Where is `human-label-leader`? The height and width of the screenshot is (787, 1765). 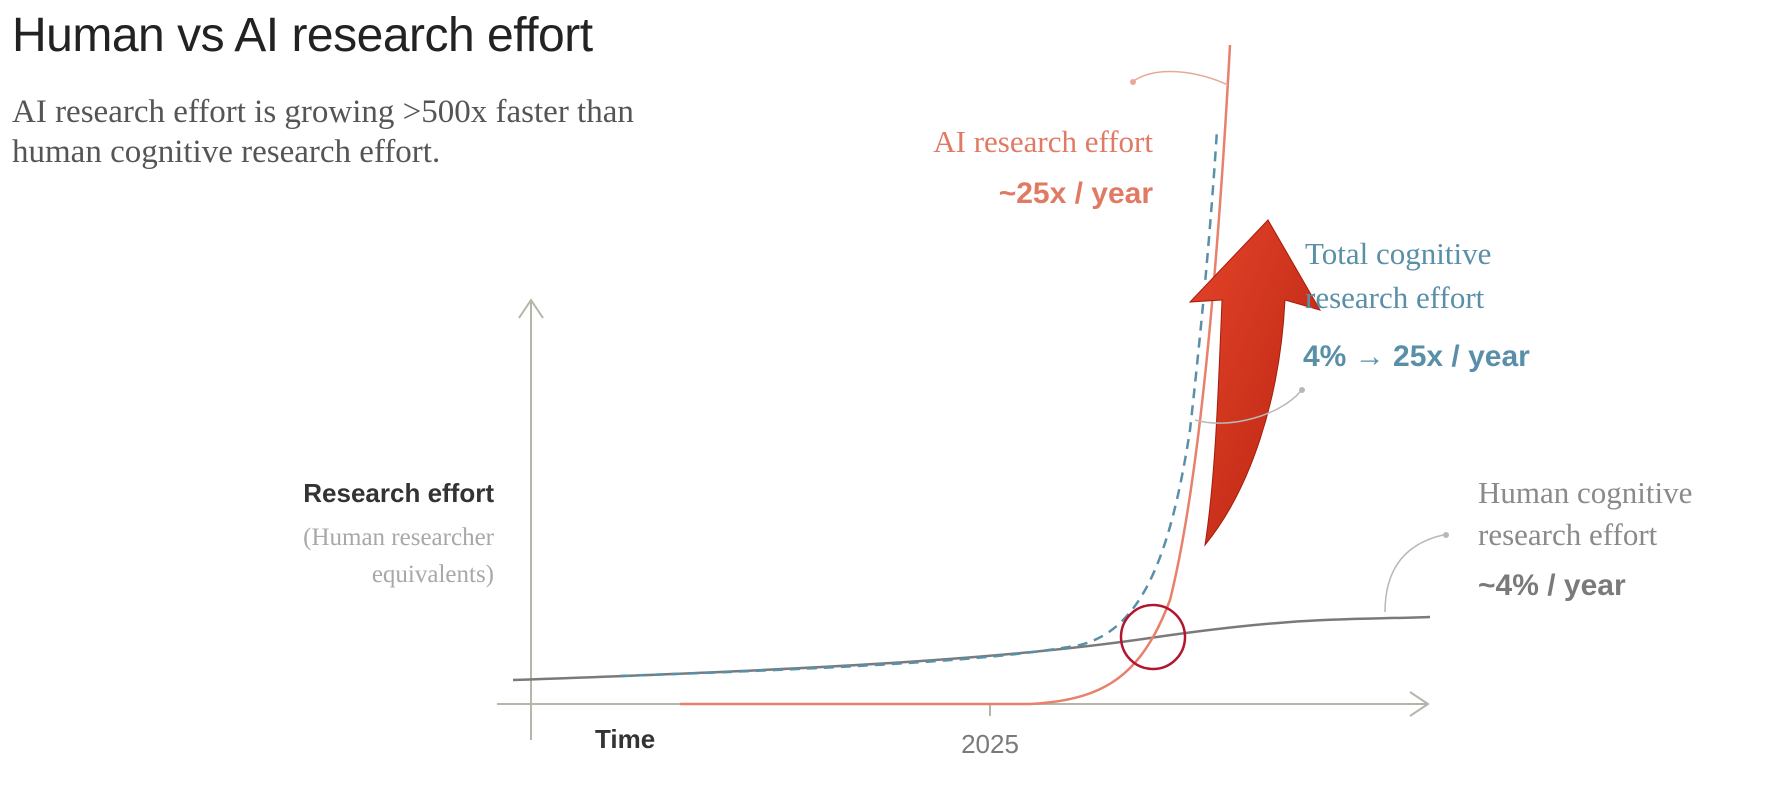 human-label-leader is located at coordinates (1414, 573).